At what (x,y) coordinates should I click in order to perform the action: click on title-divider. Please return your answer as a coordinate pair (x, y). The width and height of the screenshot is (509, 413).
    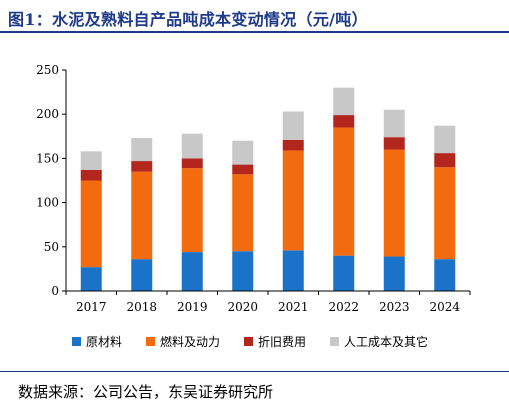
    Looking at the image, I should click on (254, 32).